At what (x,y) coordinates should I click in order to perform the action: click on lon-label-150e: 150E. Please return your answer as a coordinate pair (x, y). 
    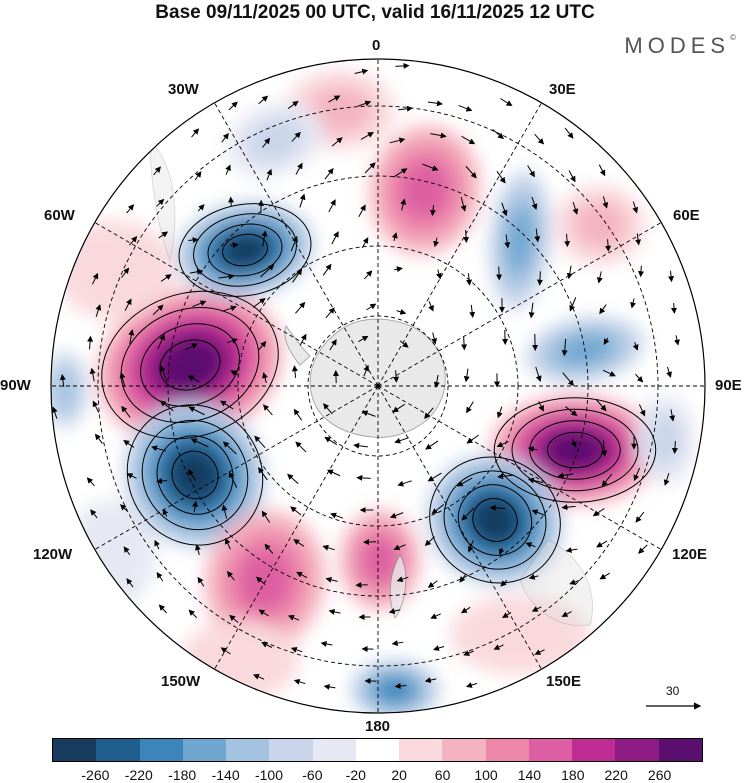
    Looking at the image, I should click on (564, 681).